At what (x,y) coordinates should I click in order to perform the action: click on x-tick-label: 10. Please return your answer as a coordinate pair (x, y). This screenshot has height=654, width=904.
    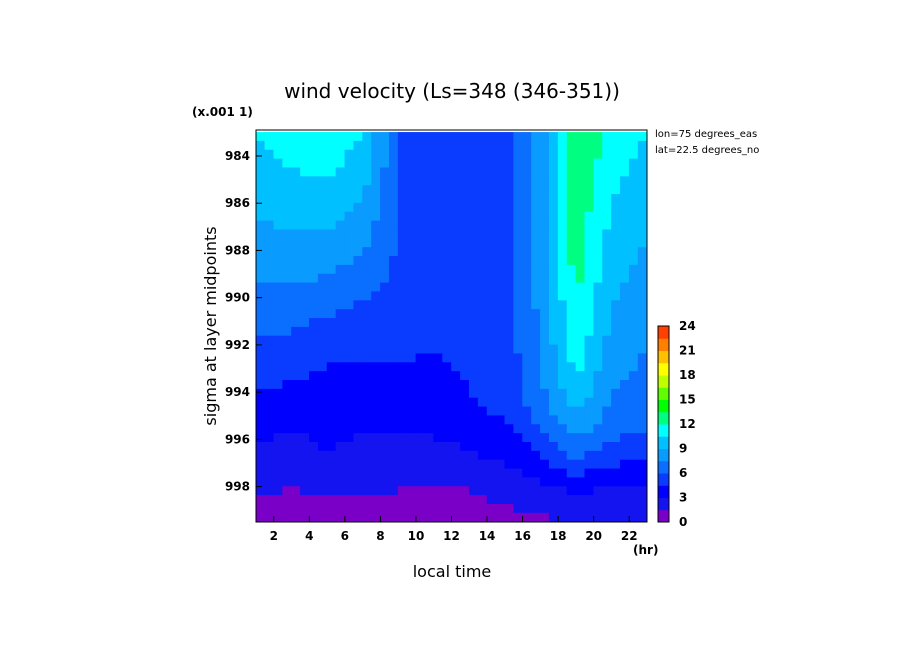
    Looking at the image, I should click on (416, 536).